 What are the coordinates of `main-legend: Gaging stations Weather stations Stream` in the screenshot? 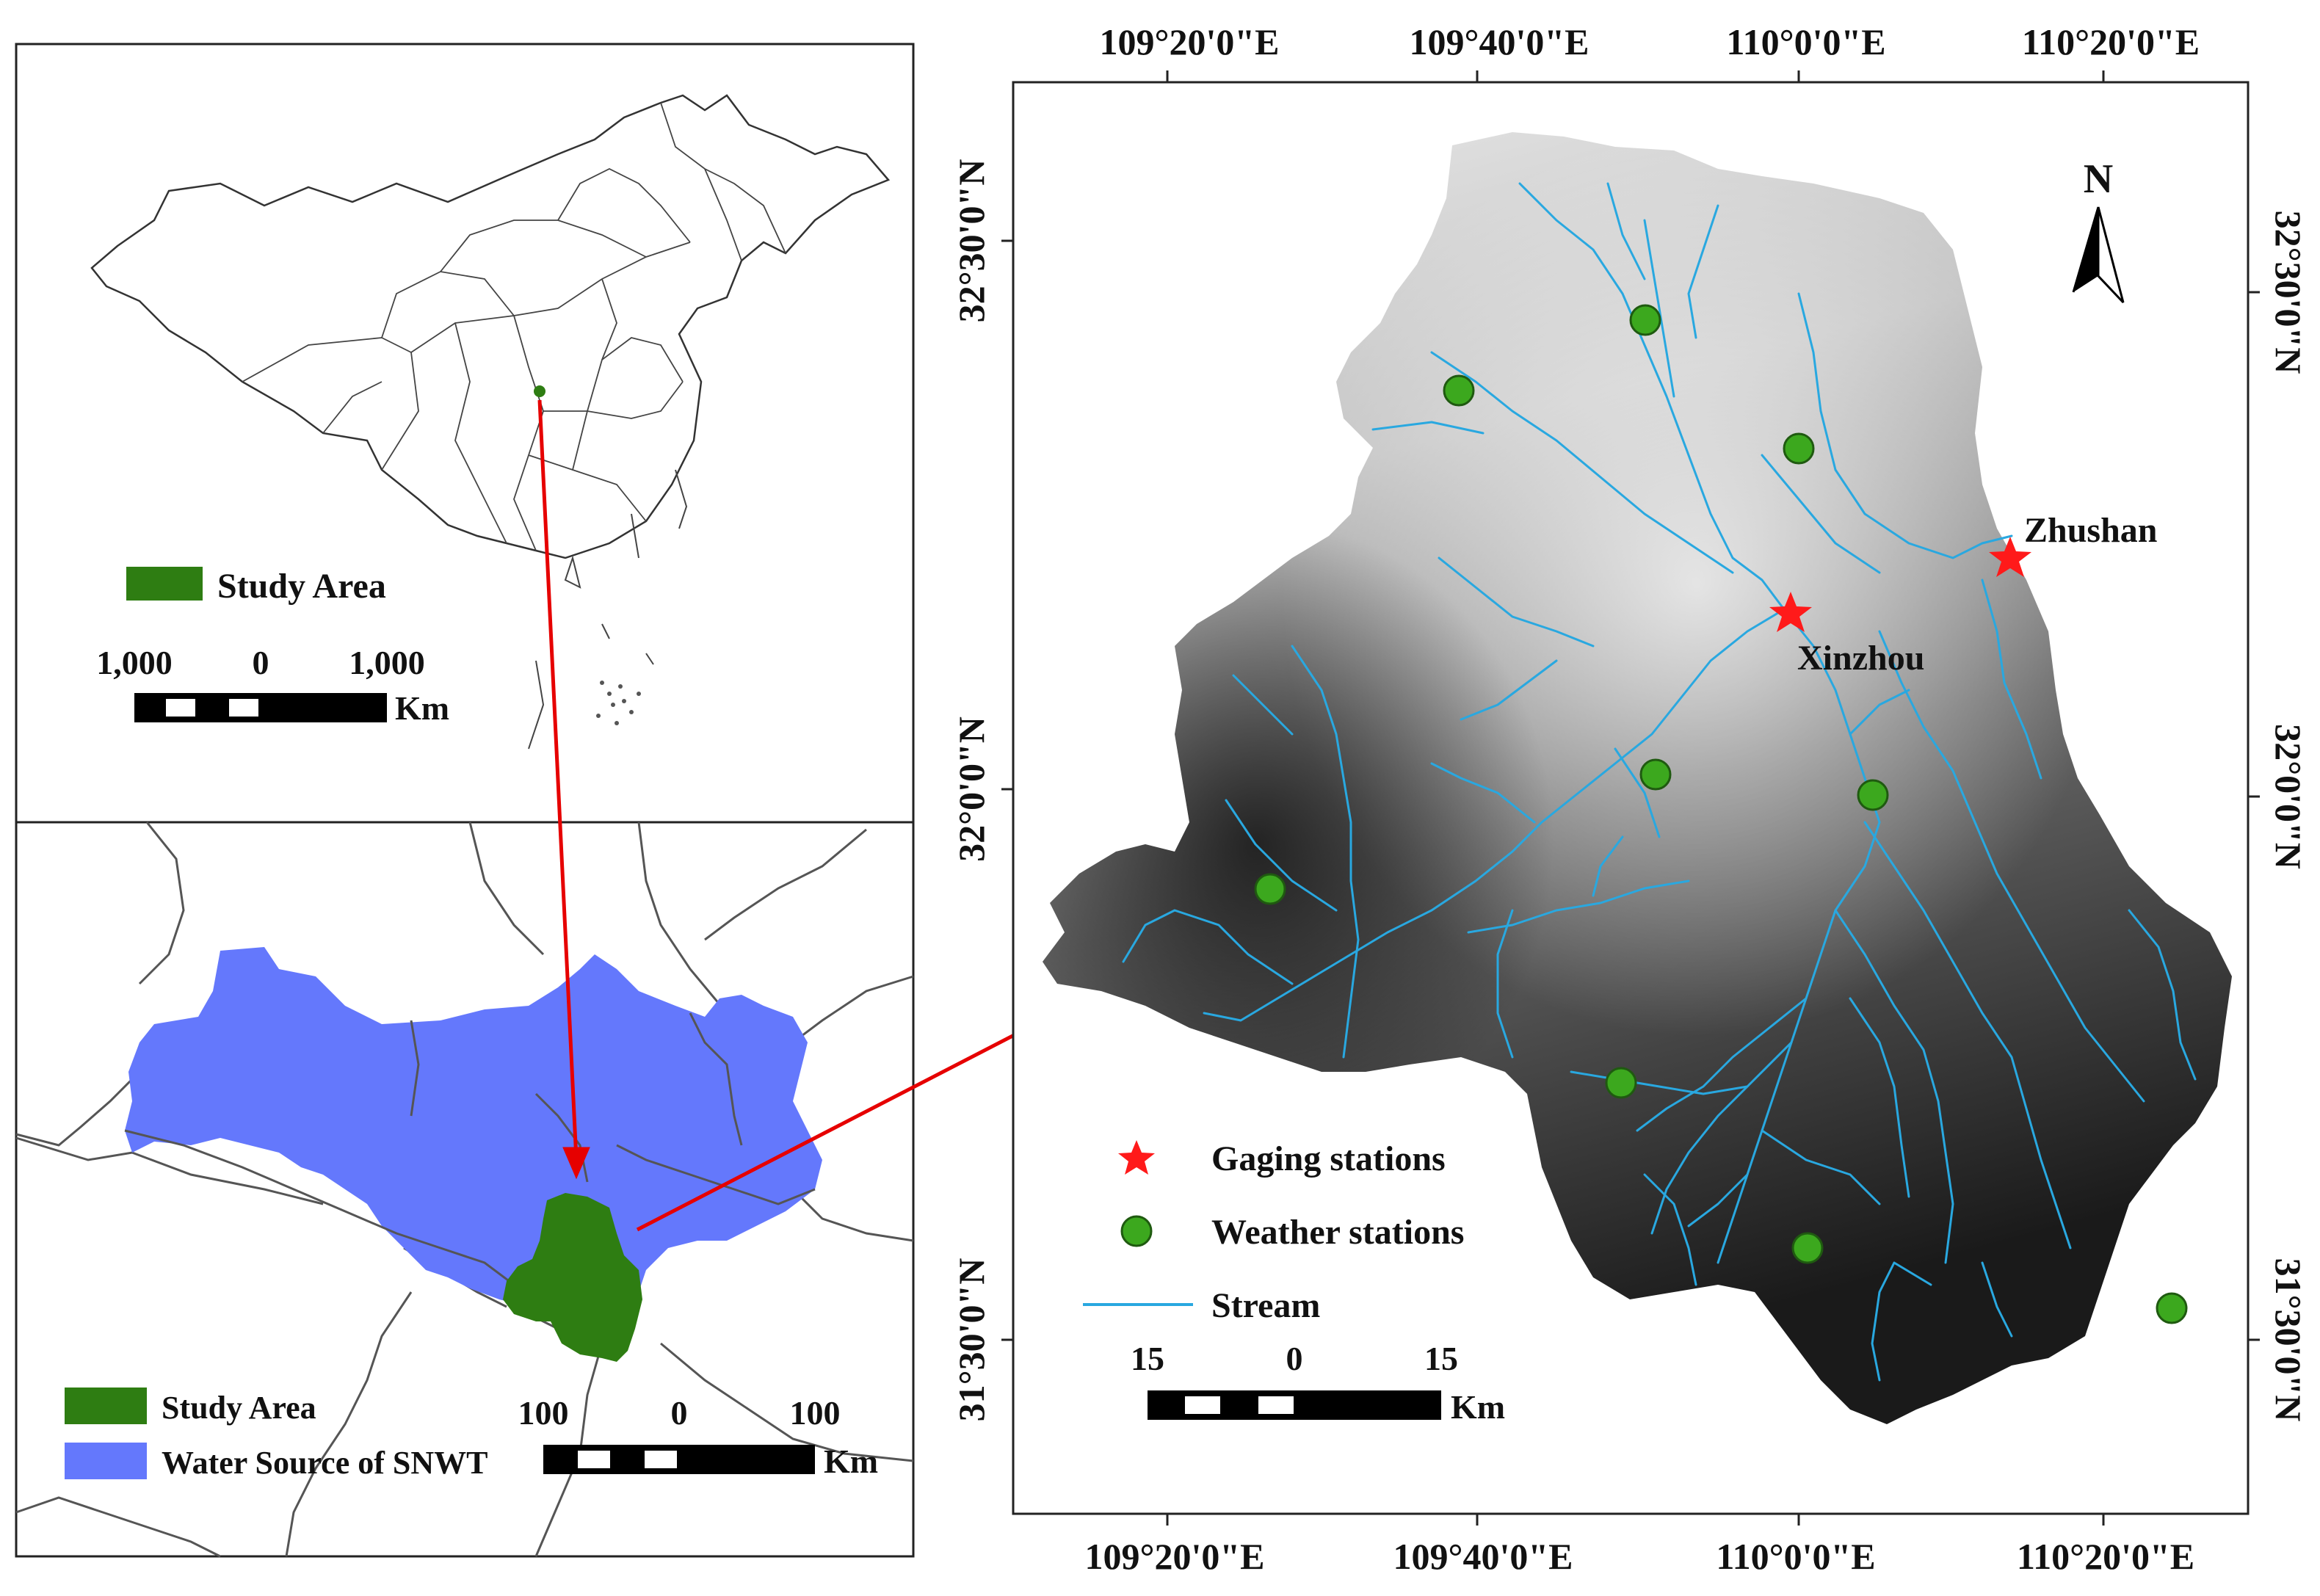 It's located at (1273, 1232).